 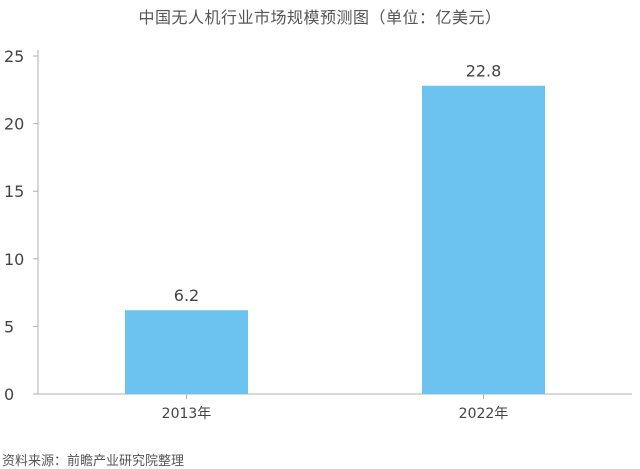 I want to click on source-note: 资料来源：前瞻产业研究院整理, so click(x=93, y=461).